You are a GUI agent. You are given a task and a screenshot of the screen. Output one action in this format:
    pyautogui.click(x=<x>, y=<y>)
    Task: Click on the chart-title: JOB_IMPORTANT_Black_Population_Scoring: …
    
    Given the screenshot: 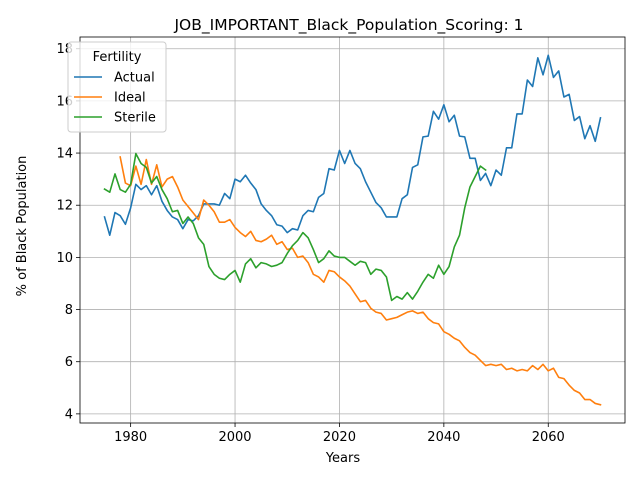 What is the action you would take?
    pyautogui.click(x=348, y=25)
    